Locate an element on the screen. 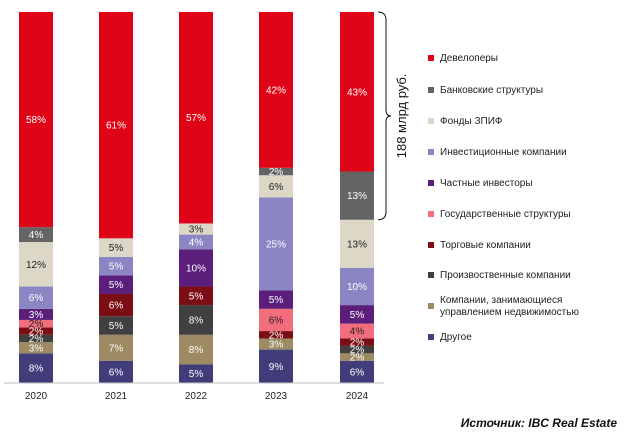 This screenshot has height=442, width=632. data-label: 42% is located at coordinates (276, 90).